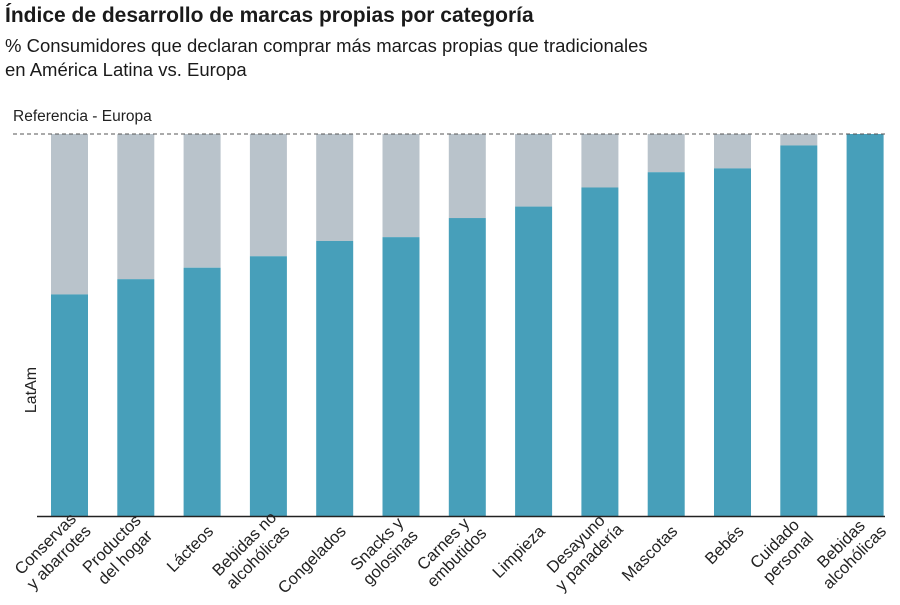  Describe the element at coordinates (126, 69) in the screenshot. I see `subtitle-line-2: en América Latina vs. Europa` at that location.